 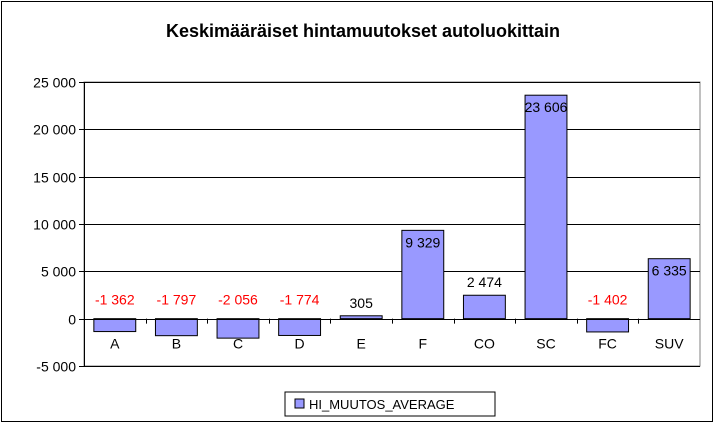 What do you see at coordinates (484, 344) in the screenshot?
I see `category-label: CO` at bounding box center [484, 344].